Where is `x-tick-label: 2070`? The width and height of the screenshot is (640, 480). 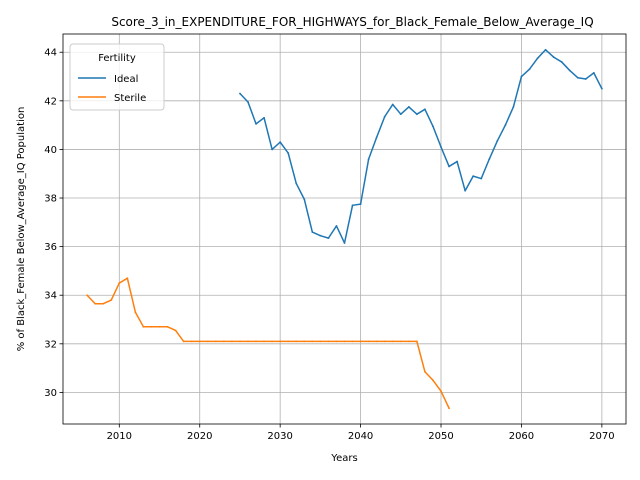
x-tick-label: 2070 is located at coordinates (601, 436).